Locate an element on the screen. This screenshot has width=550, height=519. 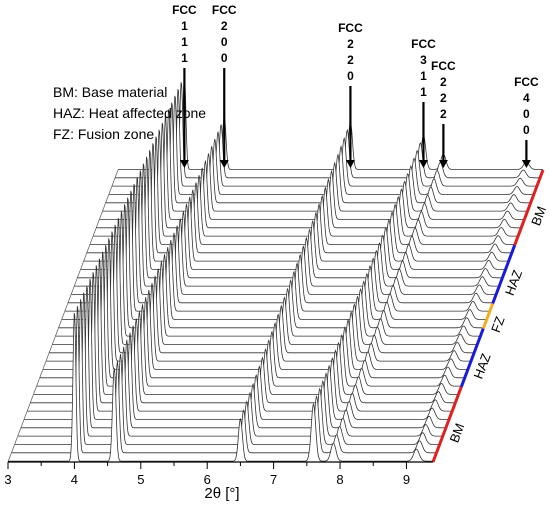
x-tick-label-4: 7 is located at coordinates (273, 479).